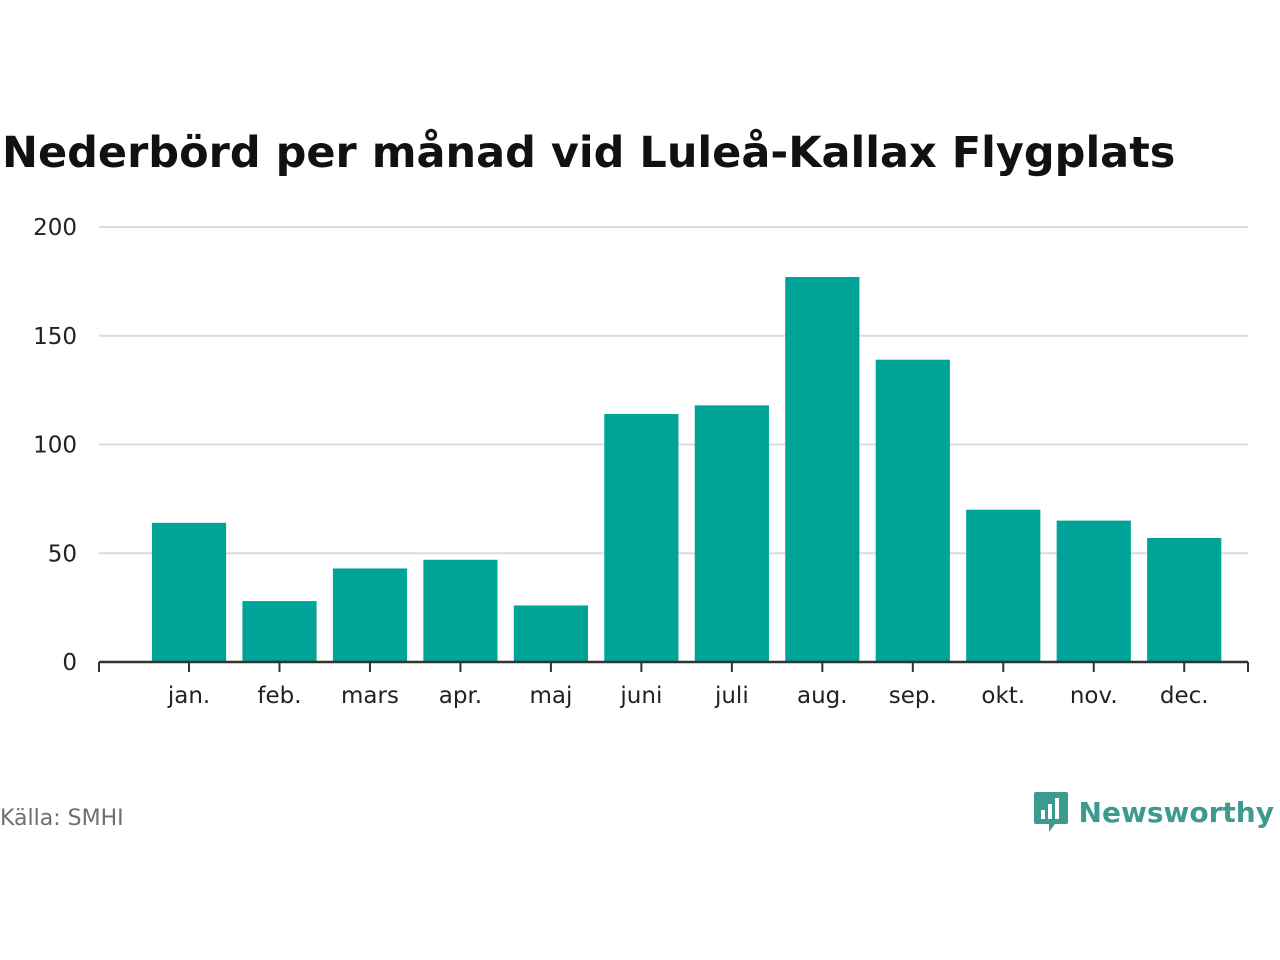  Describe the element at coordinates (1184, 696) in the screenshot. I see `x-tick-label: dec.` at that location.